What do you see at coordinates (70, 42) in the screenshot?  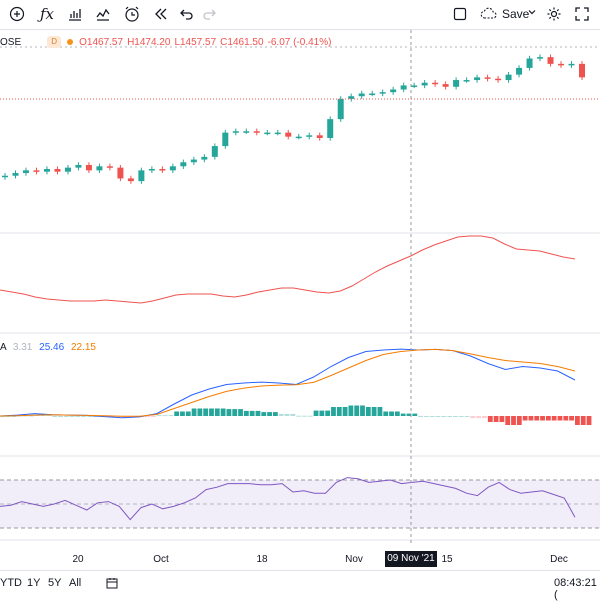 I see `status-dot-icon` at bounding box center [70, 42].